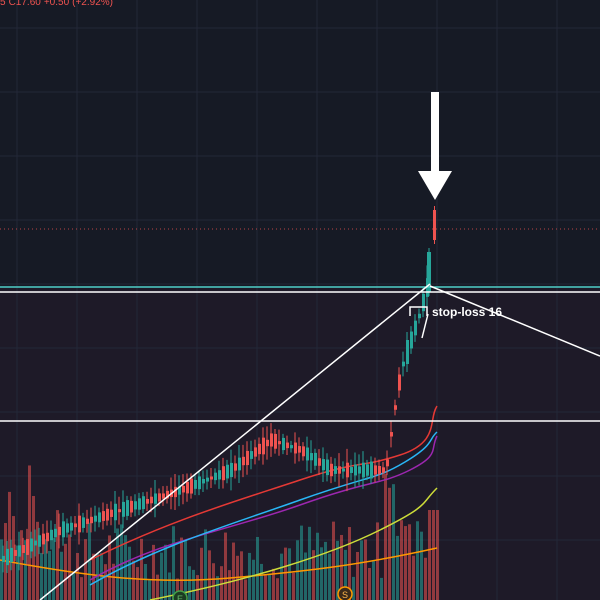 The height and width of the screenshot is (600, 600). I want to click on split-marker-icon: S, so click(345, 593).